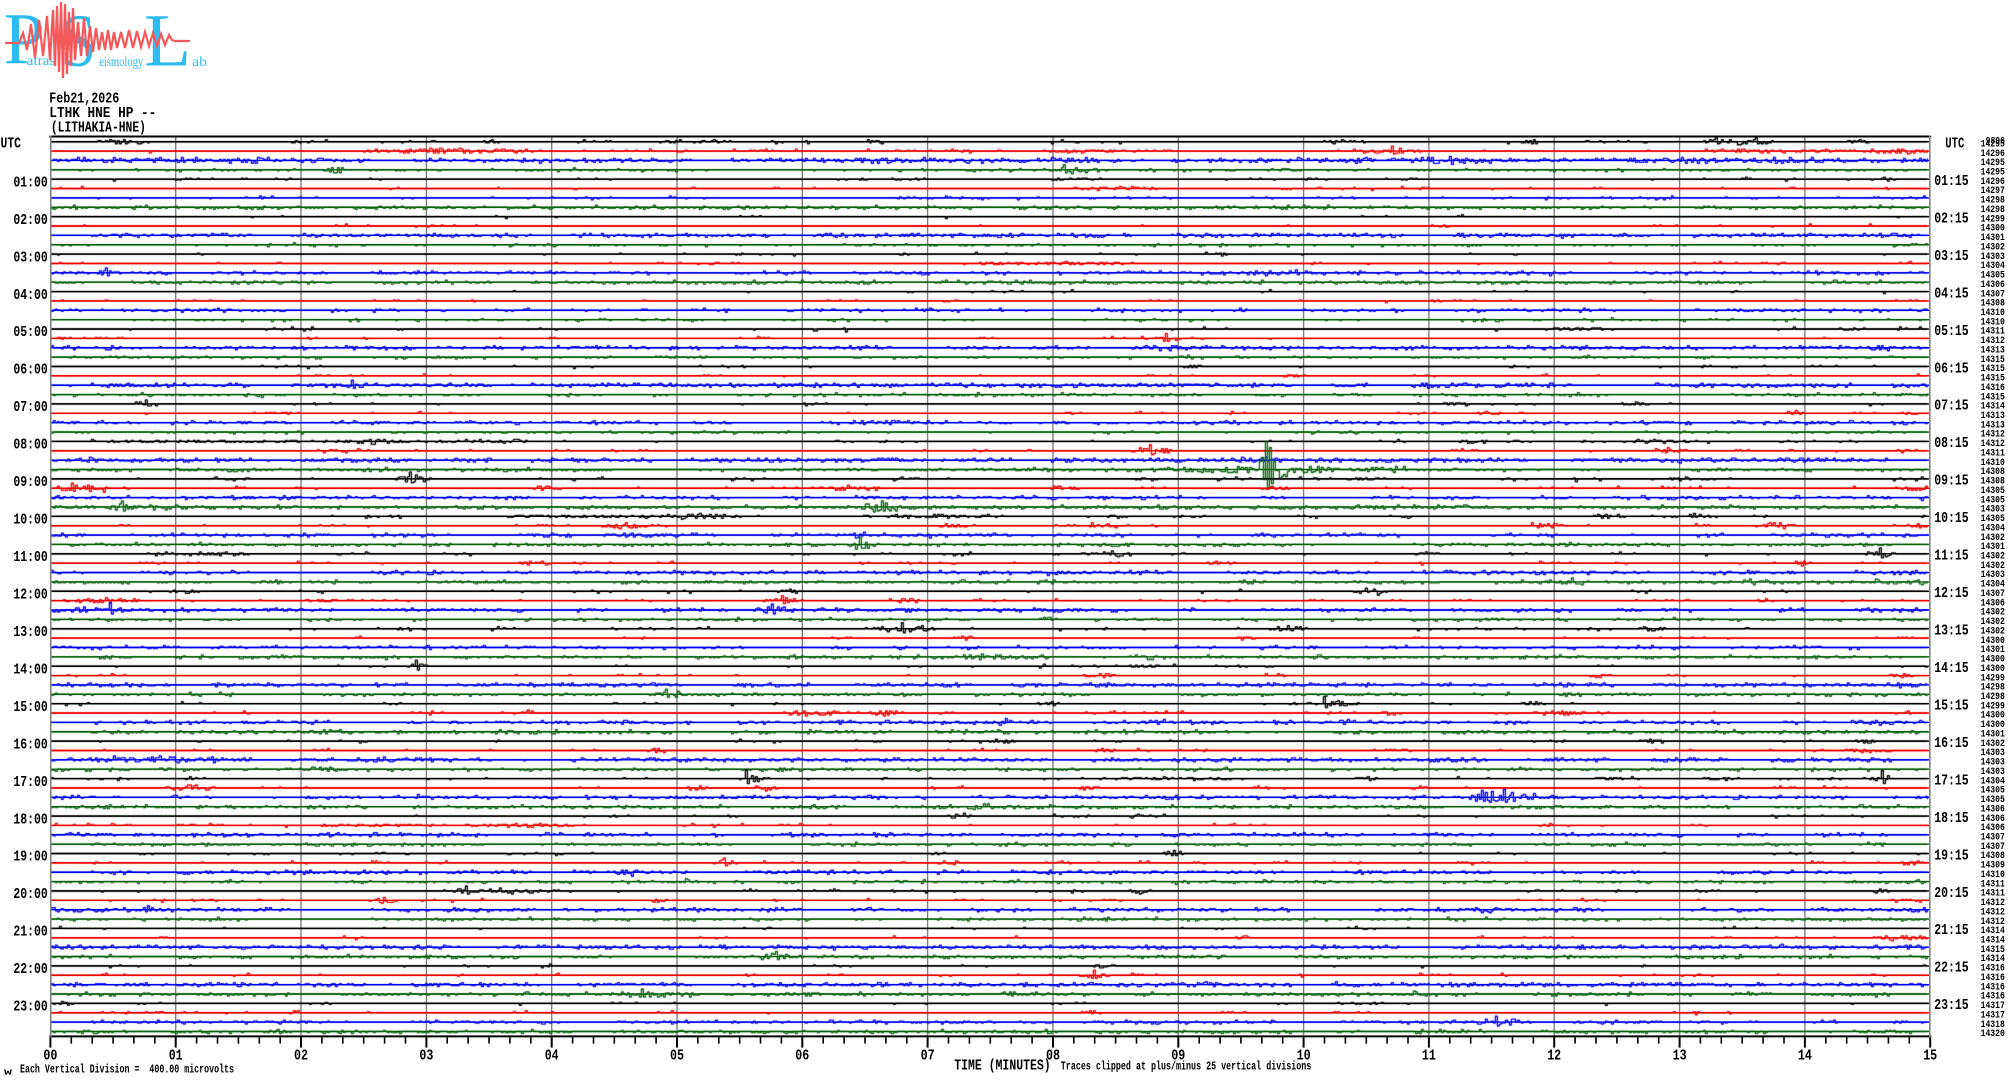 Image resolution: width=2010 pixels, height=1080 pixels. I want to click on svg-text: 02:00, so click(30, 220).